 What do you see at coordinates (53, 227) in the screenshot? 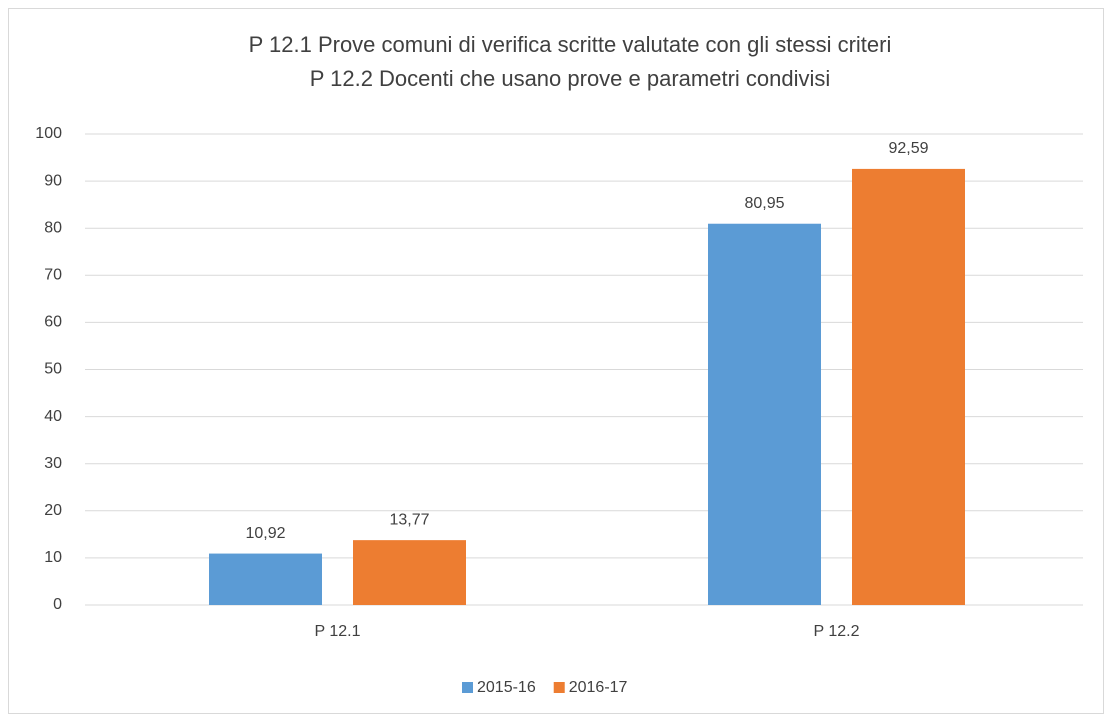
I see `y-tick-label: 80` at bounding box center [53, 227].